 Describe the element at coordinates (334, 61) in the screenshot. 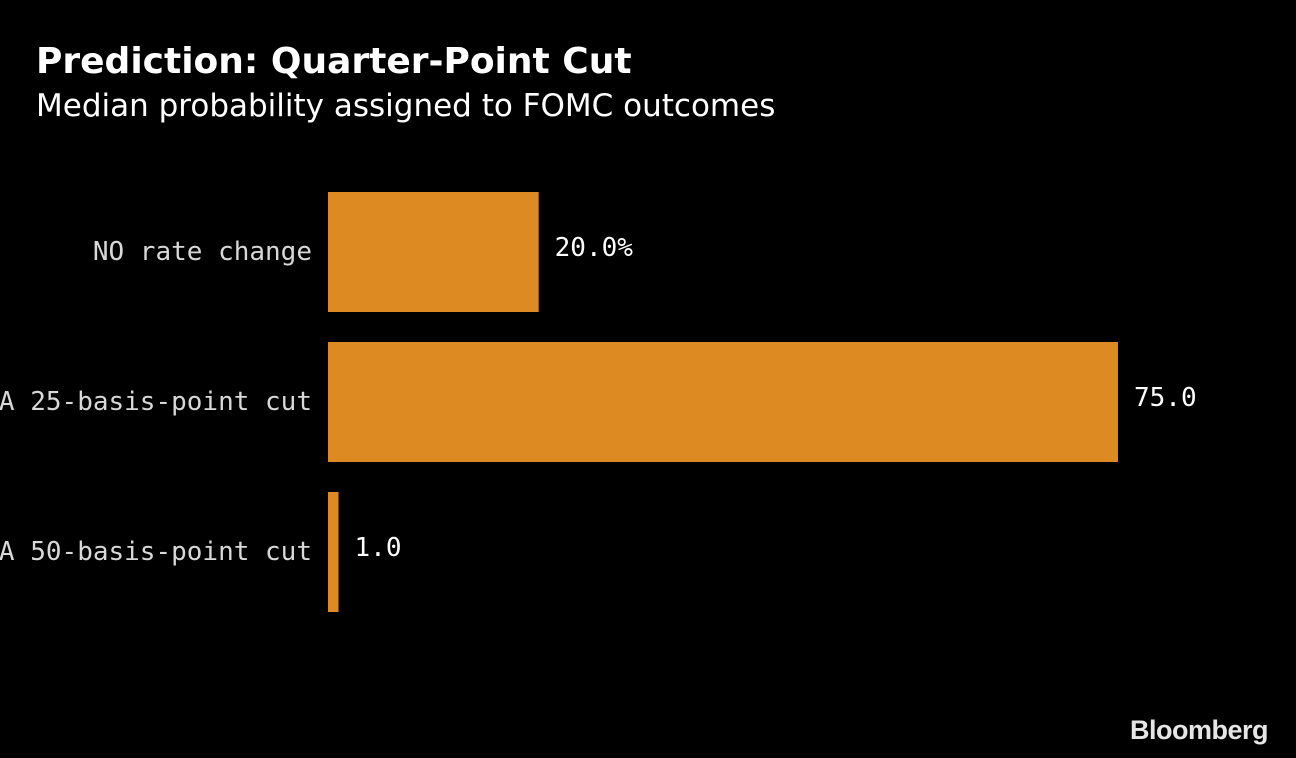

I see `chart-title: Prediction: Quarter-Point Cut` at that location.